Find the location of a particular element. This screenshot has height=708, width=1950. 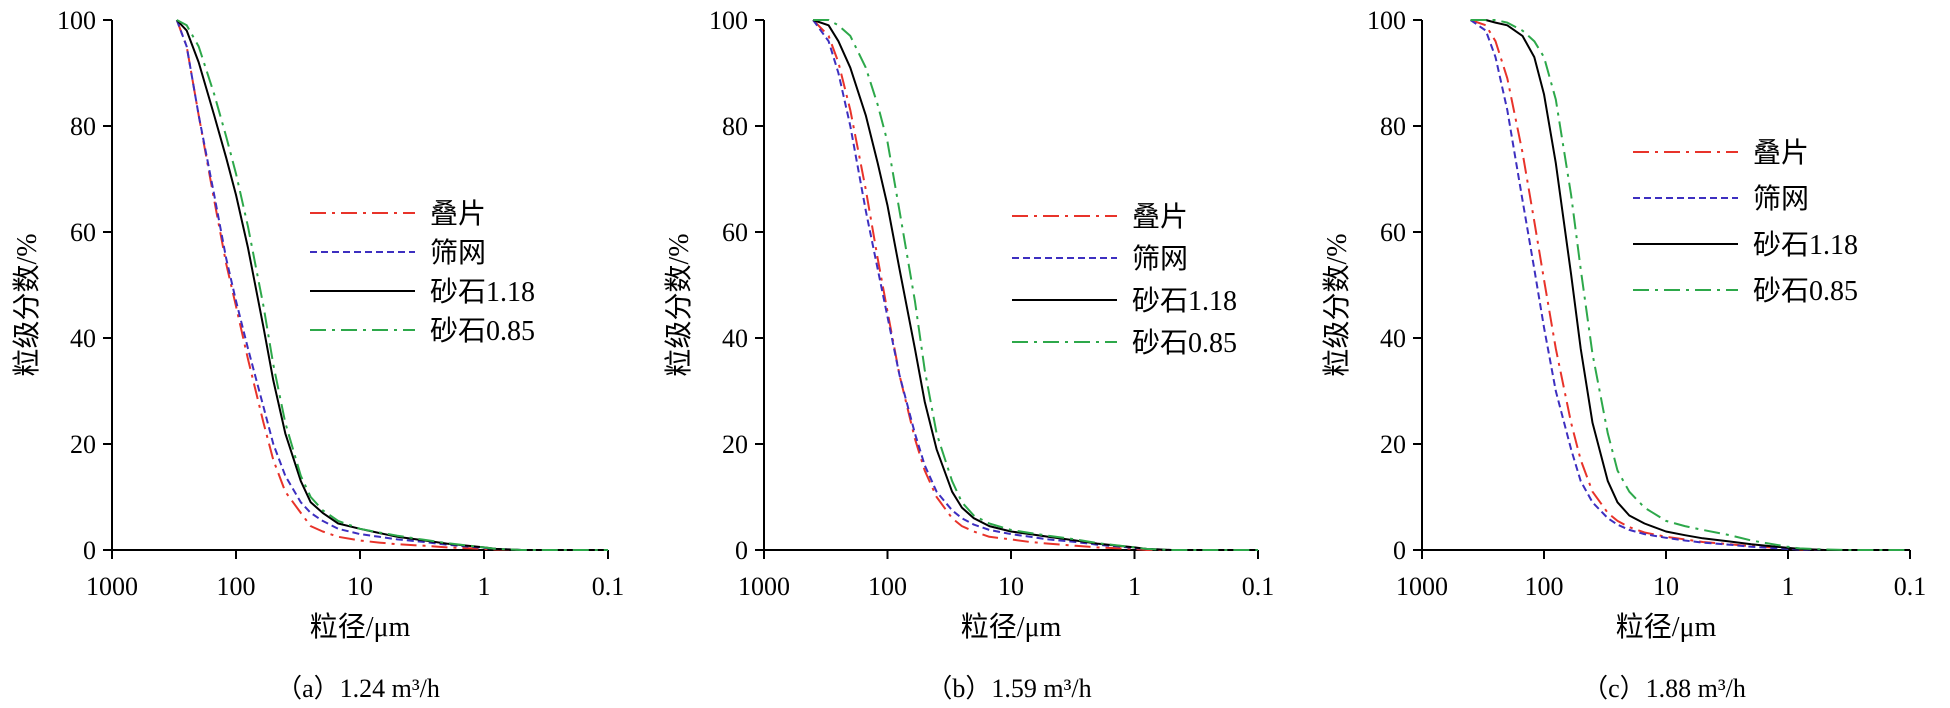

panel-caption: （c）1.88 m³/h is located at coordinates (1664, 688).